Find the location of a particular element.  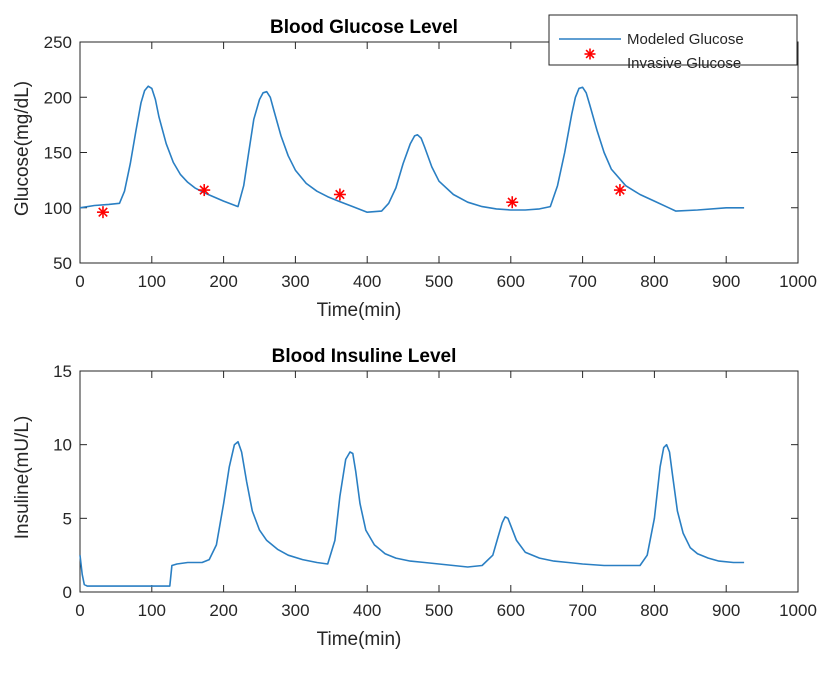

insuline-x-tick-label: 700 is located at coordinates (582, 610).